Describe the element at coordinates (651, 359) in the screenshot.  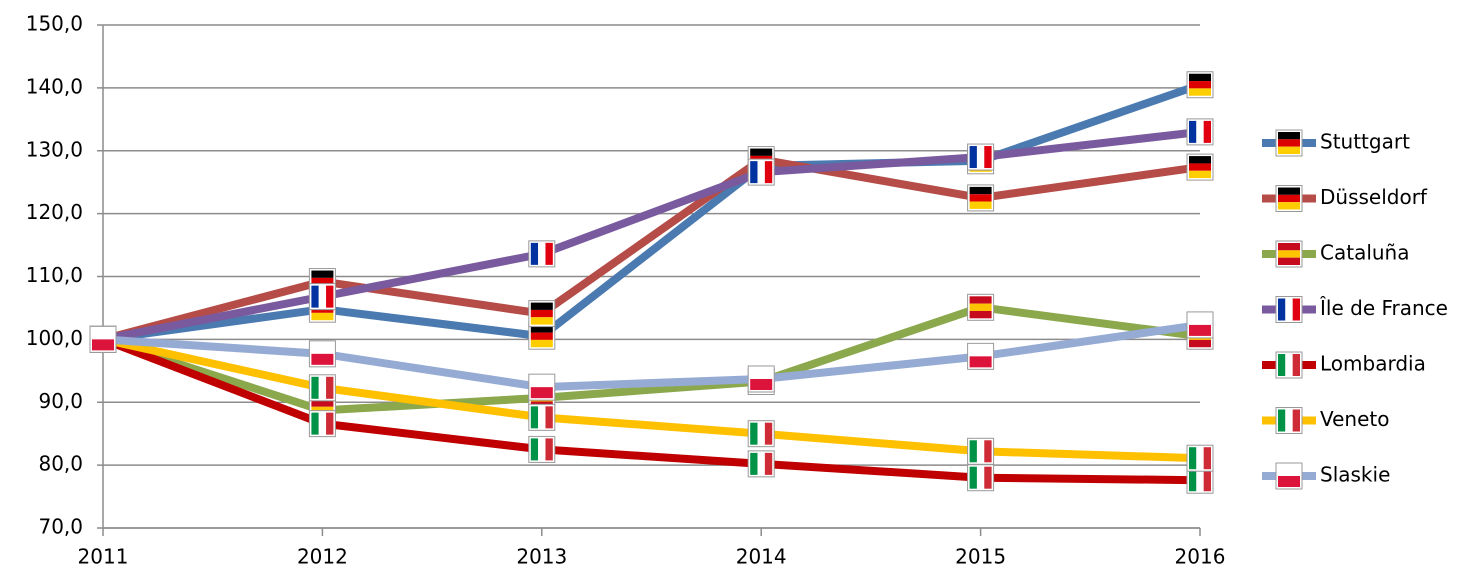
I see `series-line` at that location.